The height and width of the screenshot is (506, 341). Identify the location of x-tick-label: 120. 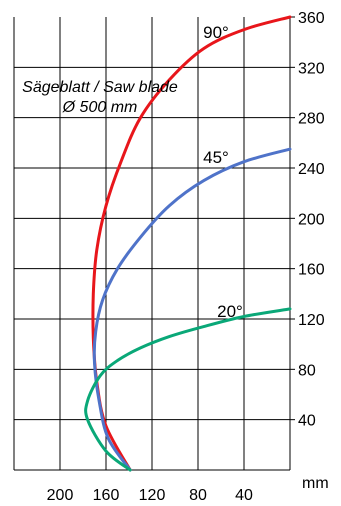
(152, 495).